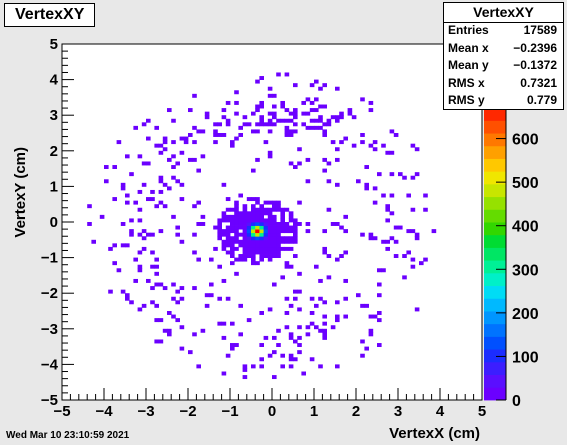 This screenshot has width=567, height=445. I want to click on color-scale-label: 400, so click(525, 227).